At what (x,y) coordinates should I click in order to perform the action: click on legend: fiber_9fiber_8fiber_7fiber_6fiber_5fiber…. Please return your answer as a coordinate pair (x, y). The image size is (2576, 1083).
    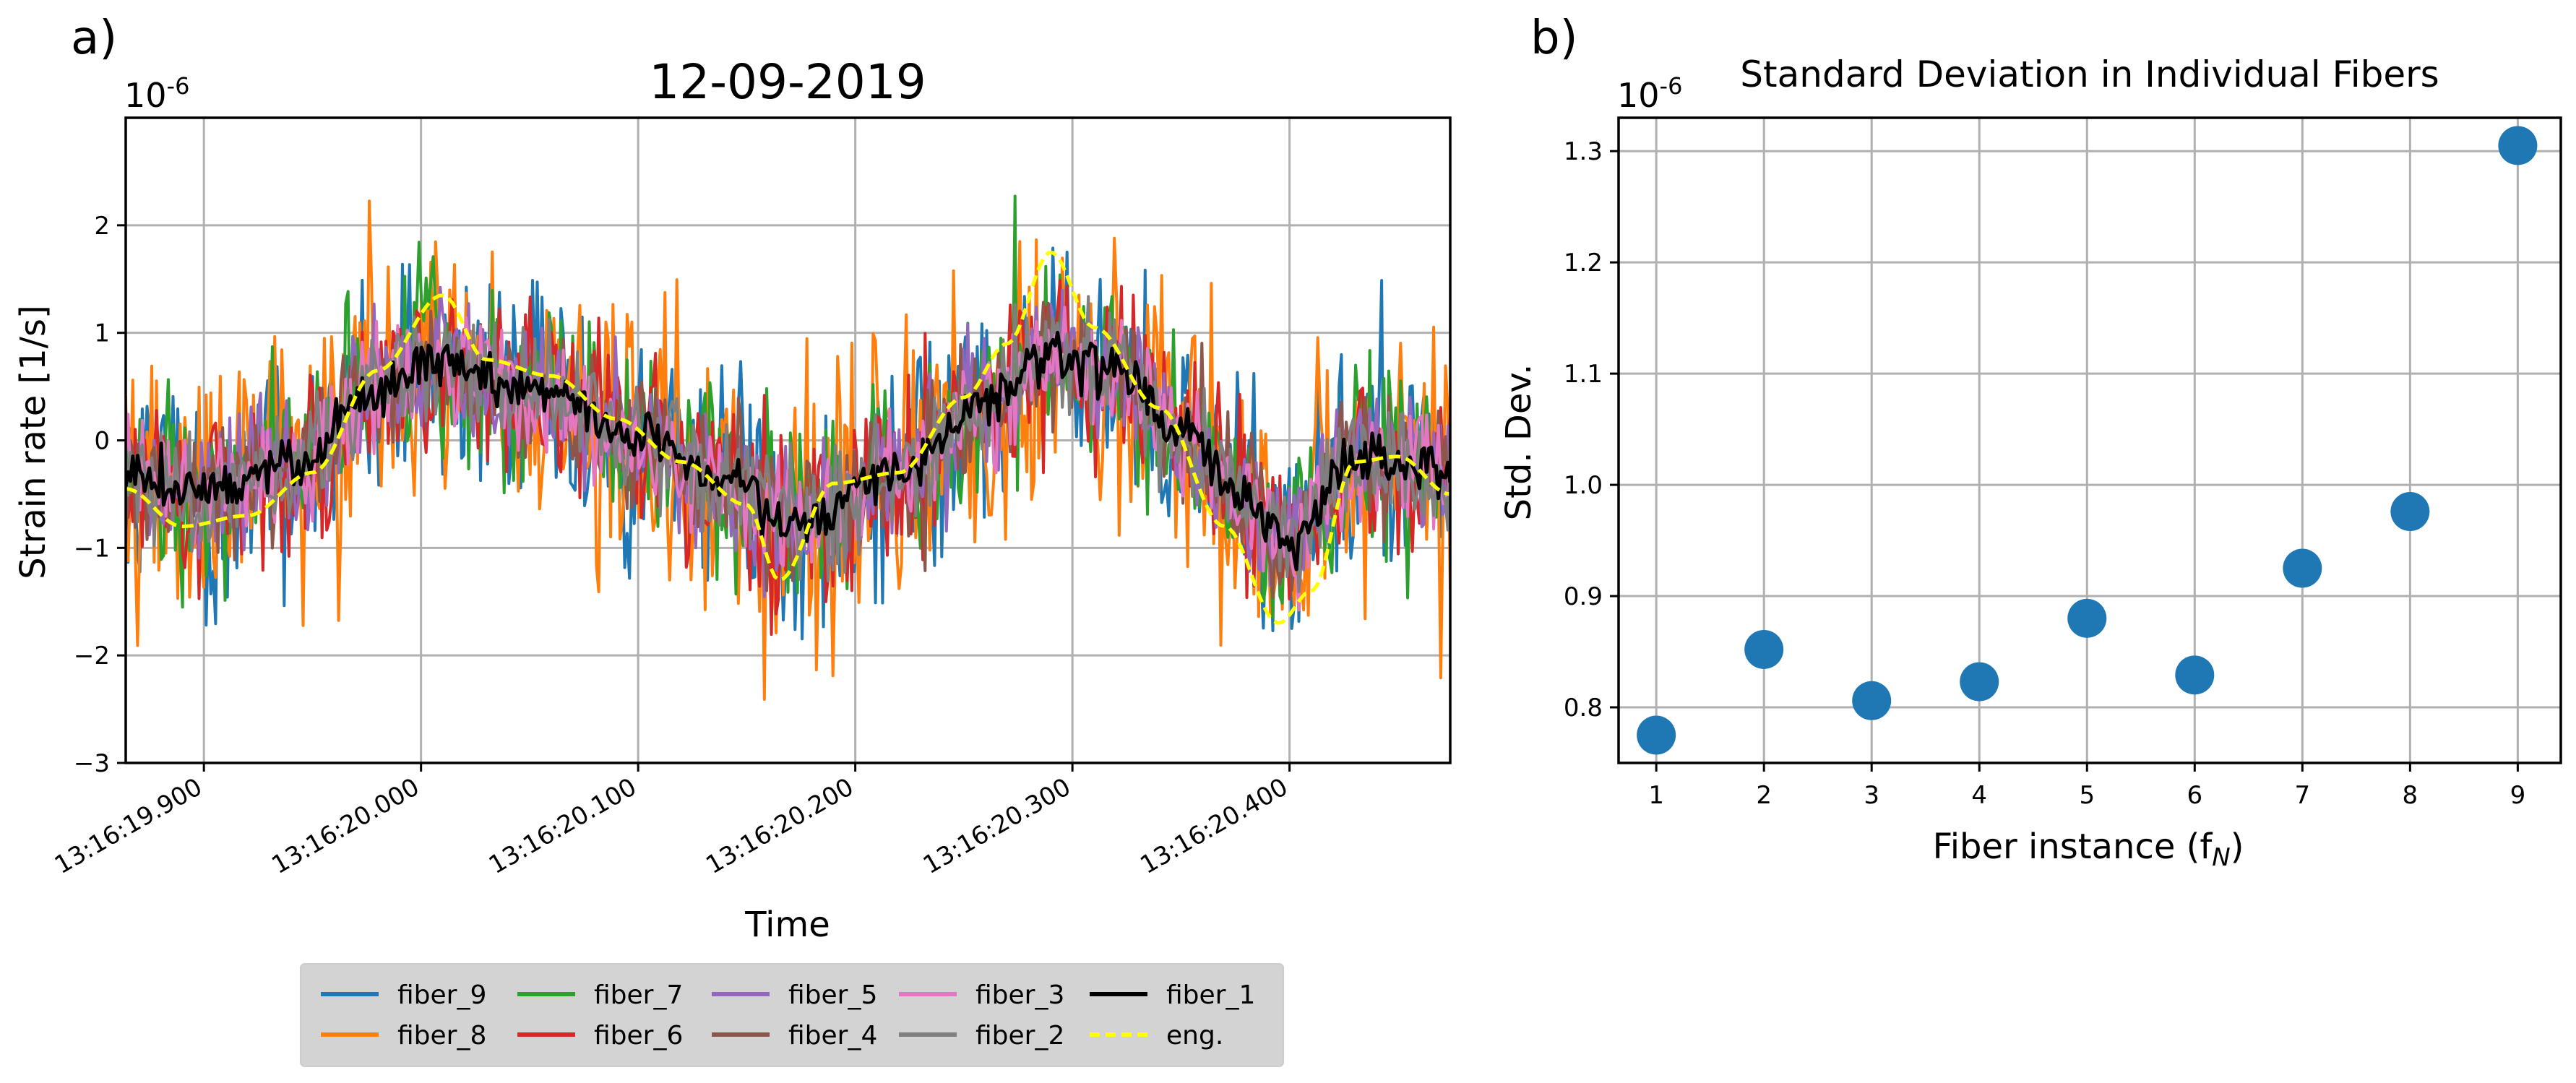
    Looking at the image, I should click on (792, 1015).